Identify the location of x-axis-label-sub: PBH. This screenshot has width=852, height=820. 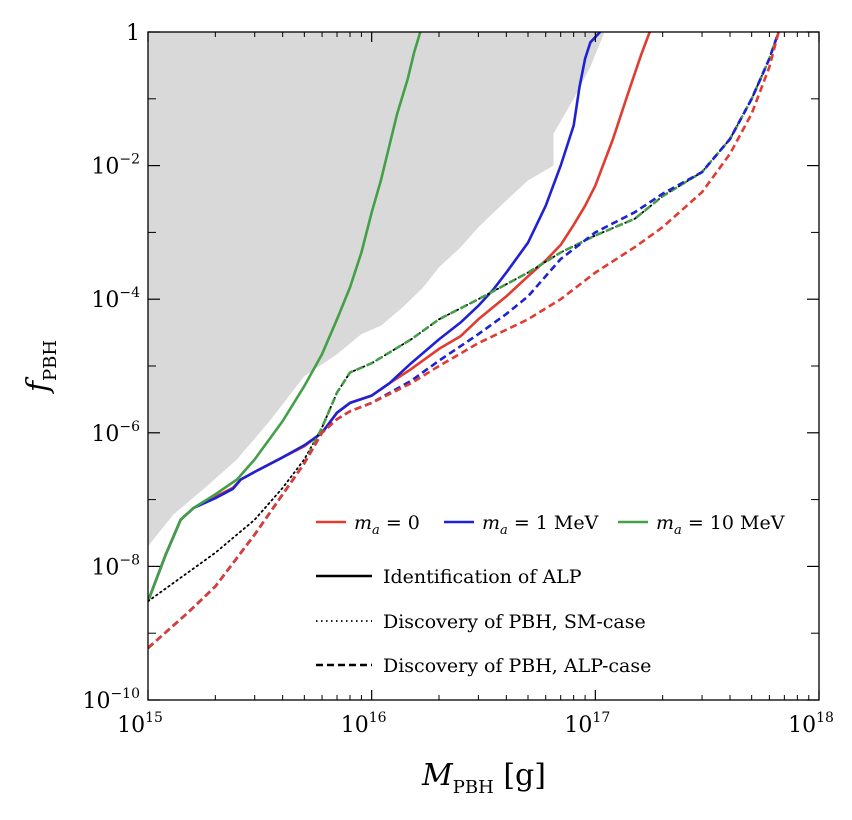
(473, 787).